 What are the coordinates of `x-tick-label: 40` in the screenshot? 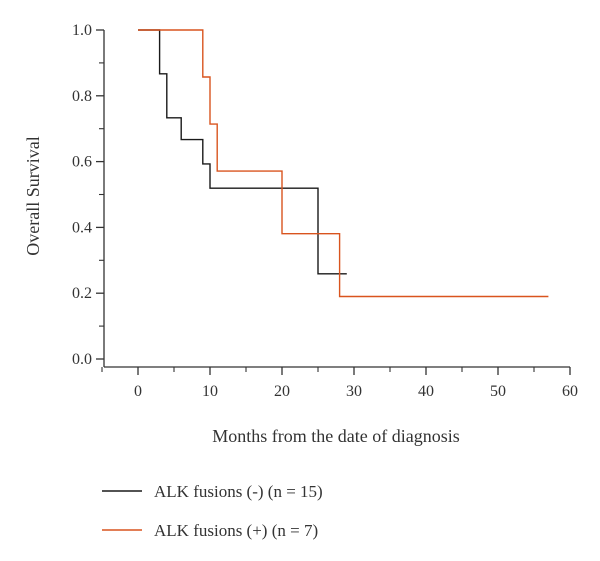 It's located at (426, 391).